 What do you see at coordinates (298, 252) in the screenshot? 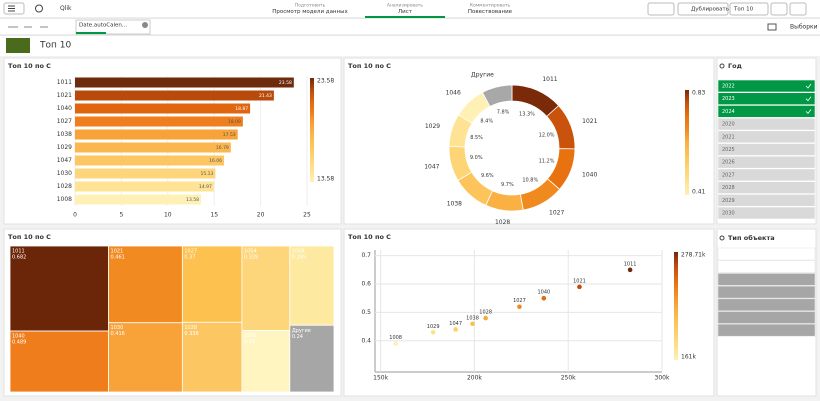
I see `cell-label: 1008` at bounding box center [298, 252].